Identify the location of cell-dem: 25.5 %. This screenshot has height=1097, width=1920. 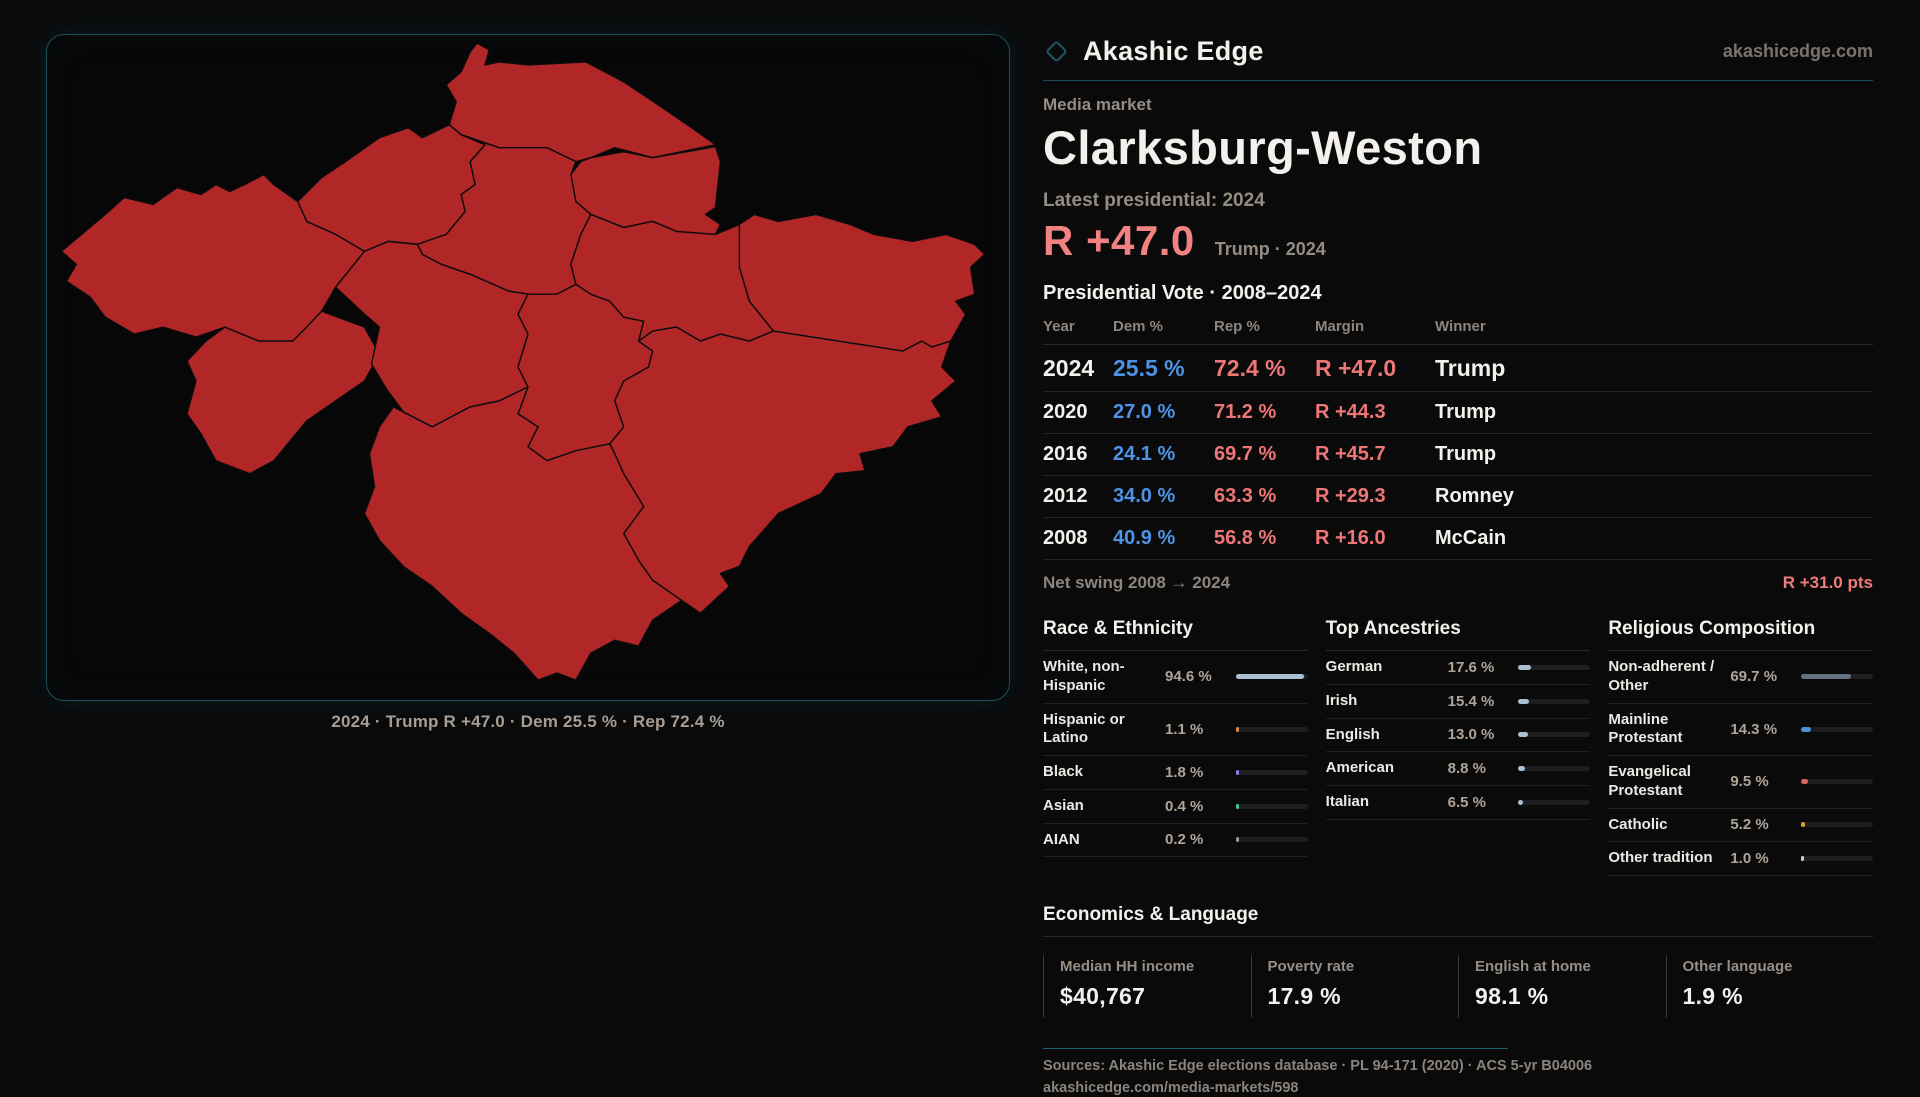
(1149, 367).